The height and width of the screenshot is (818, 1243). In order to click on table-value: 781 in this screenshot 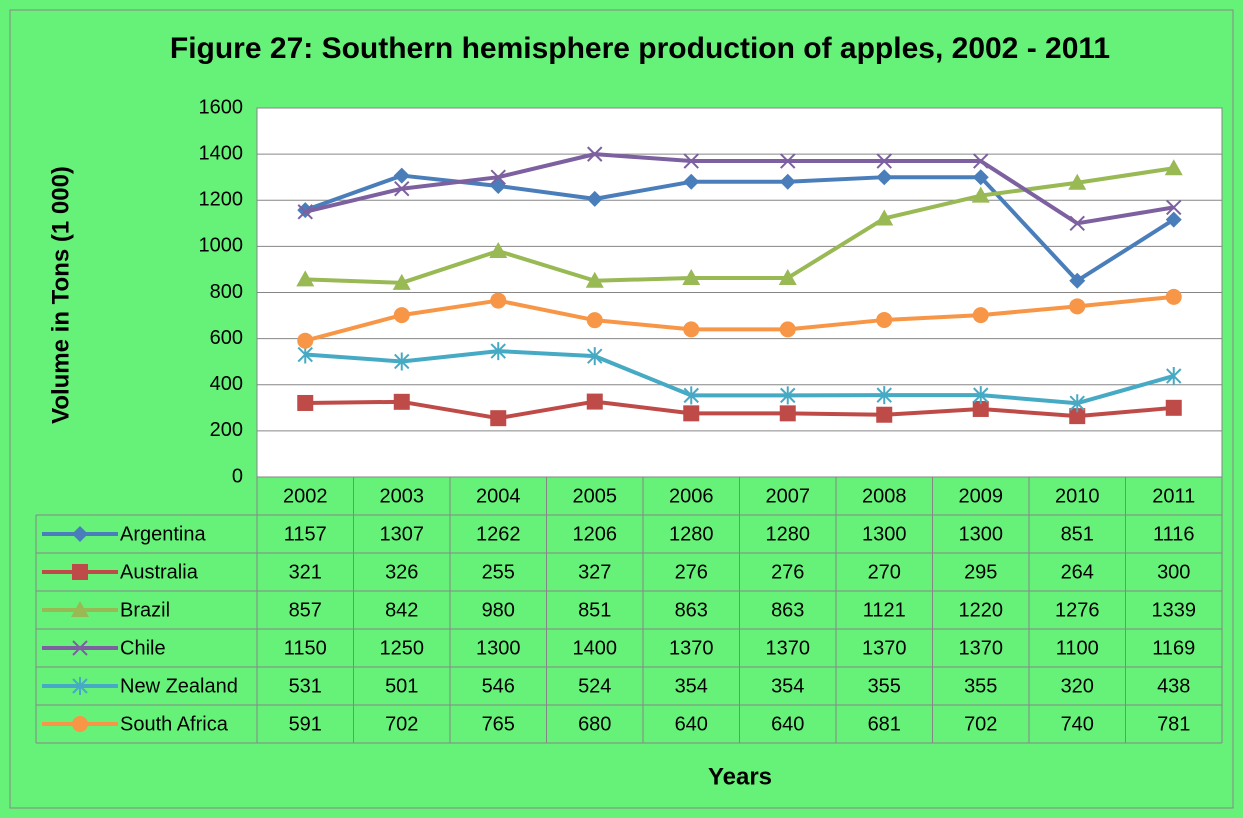, I will do `click(1173, 724)`.